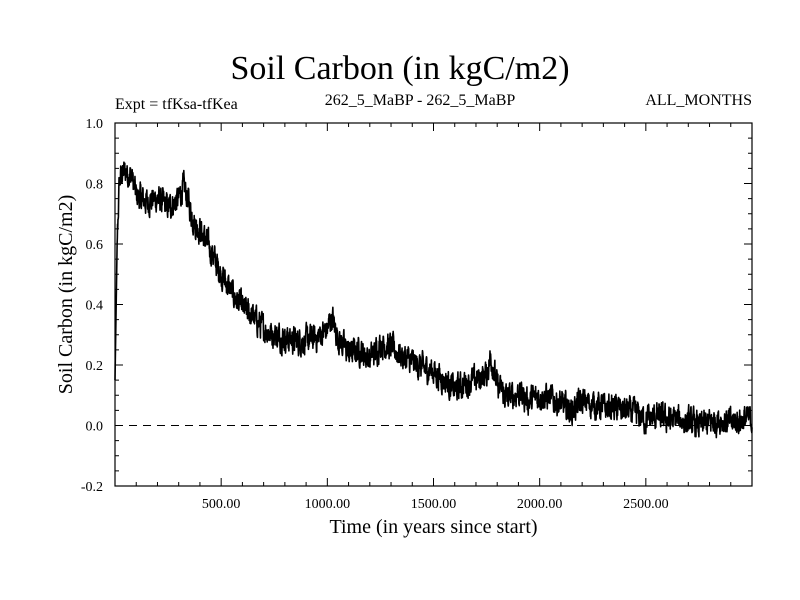 Image resolution: width=800 pixels, height=600 pixels. Describe the element at coordinates (95, 124) in the screenshot. I see `y-tick-label: 1.0` at that location.